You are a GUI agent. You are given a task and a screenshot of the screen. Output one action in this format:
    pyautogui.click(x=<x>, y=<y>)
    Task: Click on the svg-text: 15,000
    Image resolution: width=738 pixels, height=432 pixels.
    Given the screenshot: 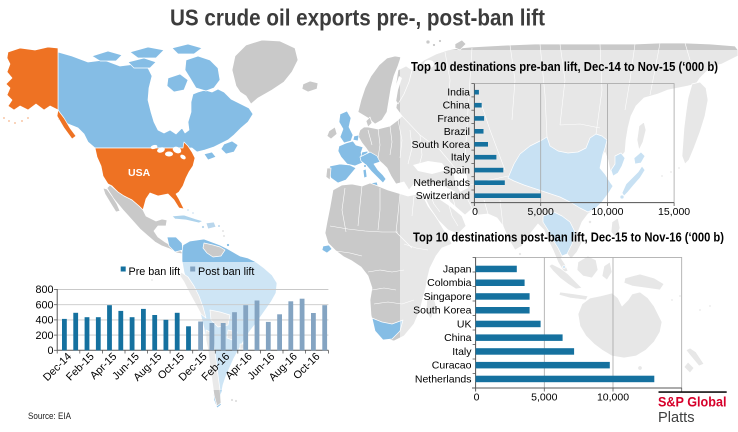 What is the action you would take?
    pyautogui.click(x=674, y=212)
    